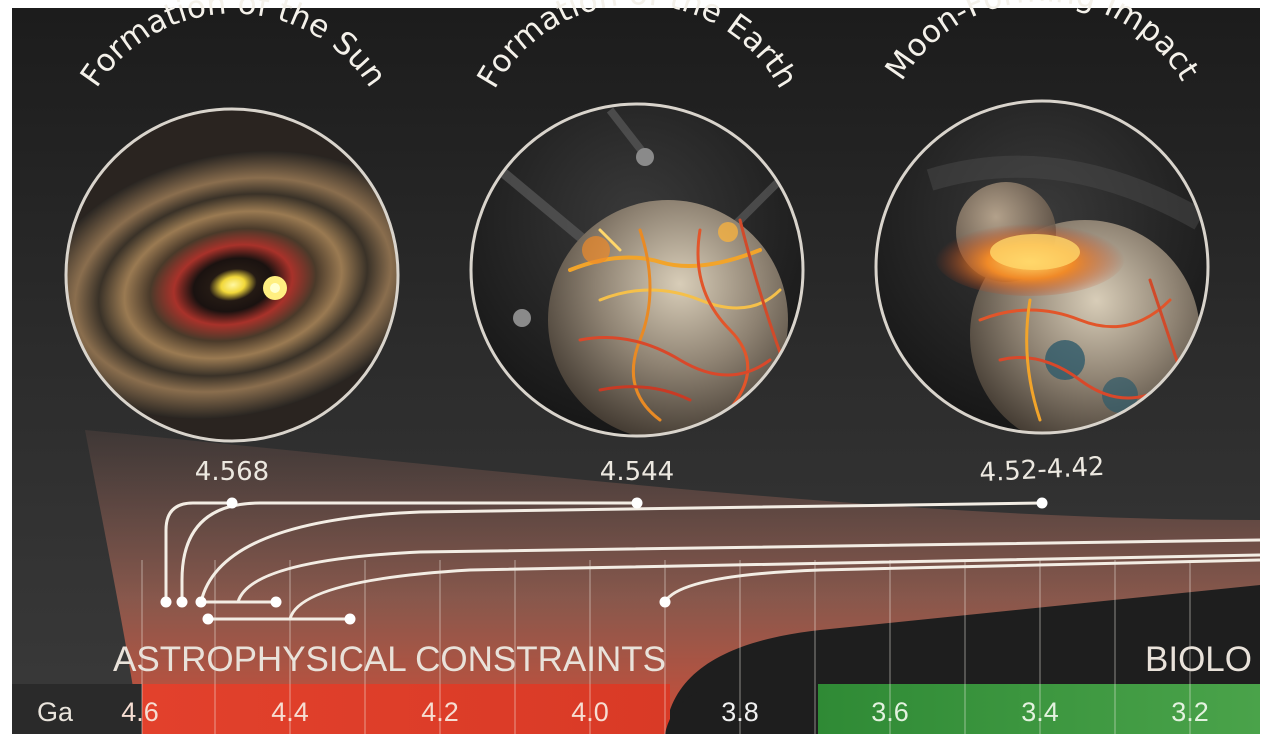 This screenshot has height=734, width=1270. What do you see at coordinates (232, 472) in the screenshot?
I see `event-date-sun: 4.568` at bounding box center [232, 472].